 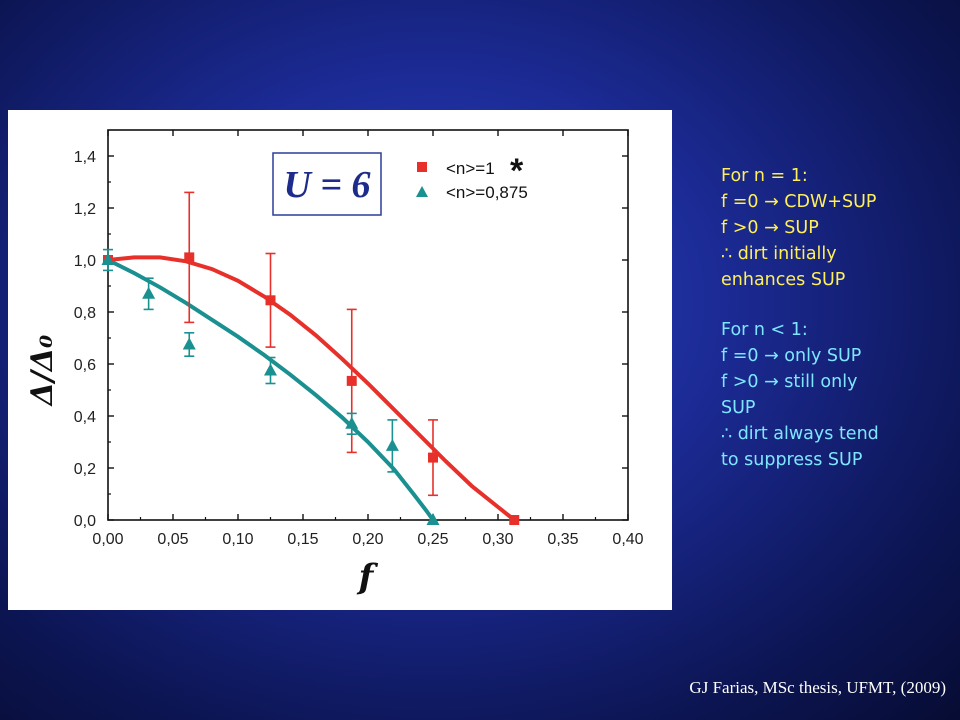 I want to click on note-nlt1-line1: f =0 → only SUP, so click(x=791, y=356).